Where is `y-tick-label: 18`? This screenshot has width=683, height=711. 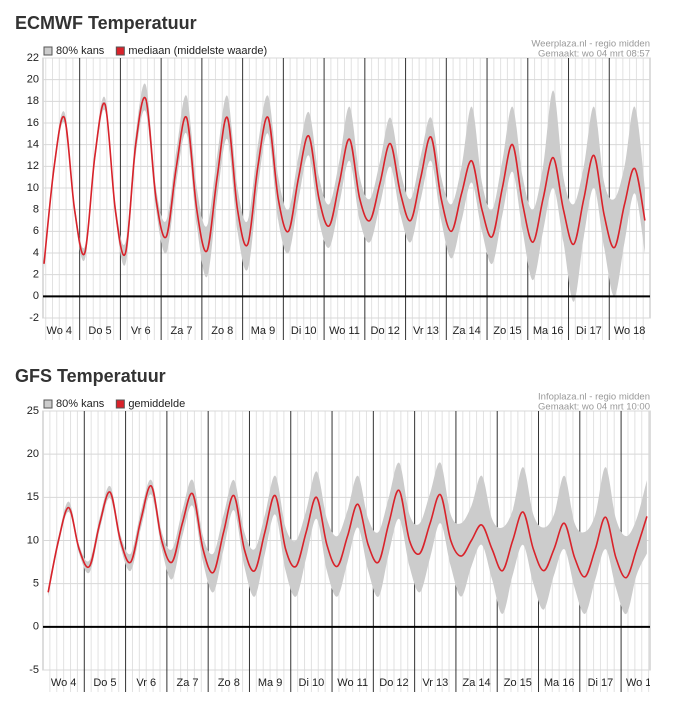
y-tick-label: 18 is located at coordinates (33, 101).